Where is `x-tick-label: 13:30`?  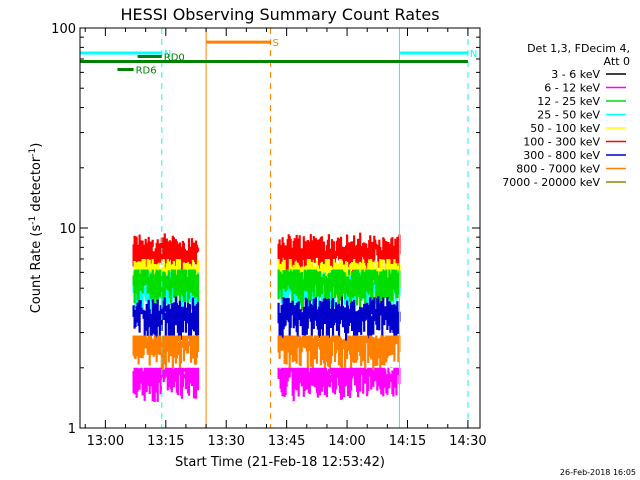
x-tick-label: 13:30 is located at coordinates (225, 441).